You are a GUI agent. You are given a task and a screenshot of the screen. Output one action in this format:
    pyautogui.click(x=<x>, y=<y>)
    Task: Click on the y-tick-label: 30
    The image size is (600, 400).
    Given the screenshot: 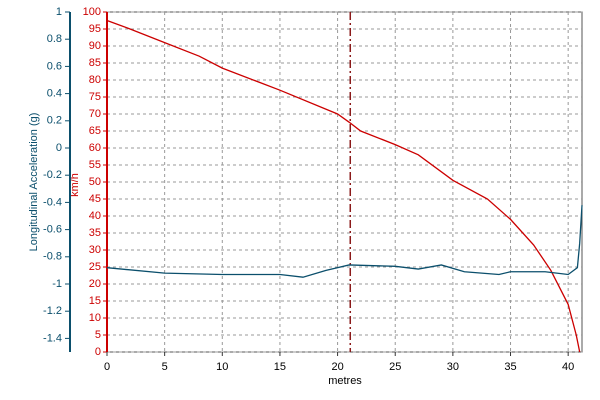 What is the action you would take?
    pyautogui.click(x=95, y=250)
    